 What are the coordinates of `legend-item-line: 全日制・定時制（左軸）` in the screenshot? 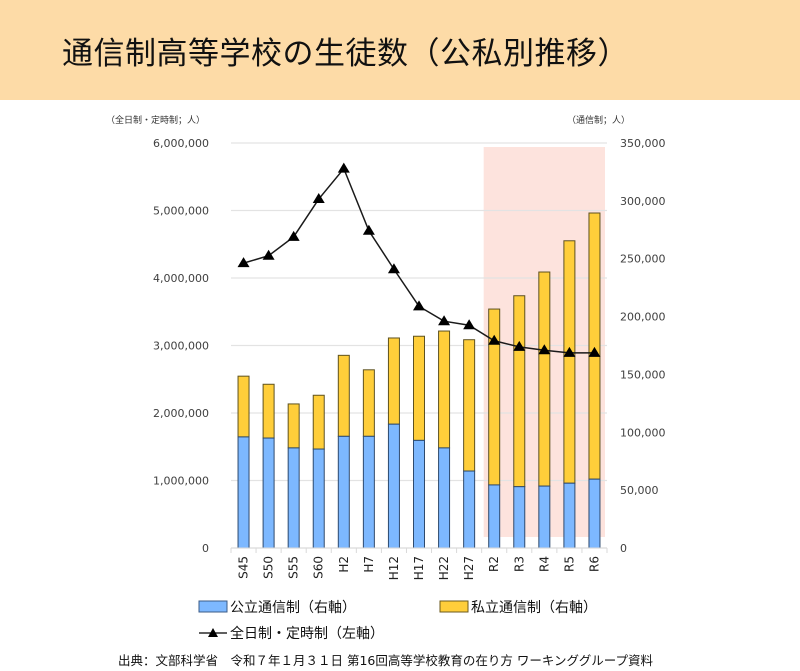 It's located at (291, 633).